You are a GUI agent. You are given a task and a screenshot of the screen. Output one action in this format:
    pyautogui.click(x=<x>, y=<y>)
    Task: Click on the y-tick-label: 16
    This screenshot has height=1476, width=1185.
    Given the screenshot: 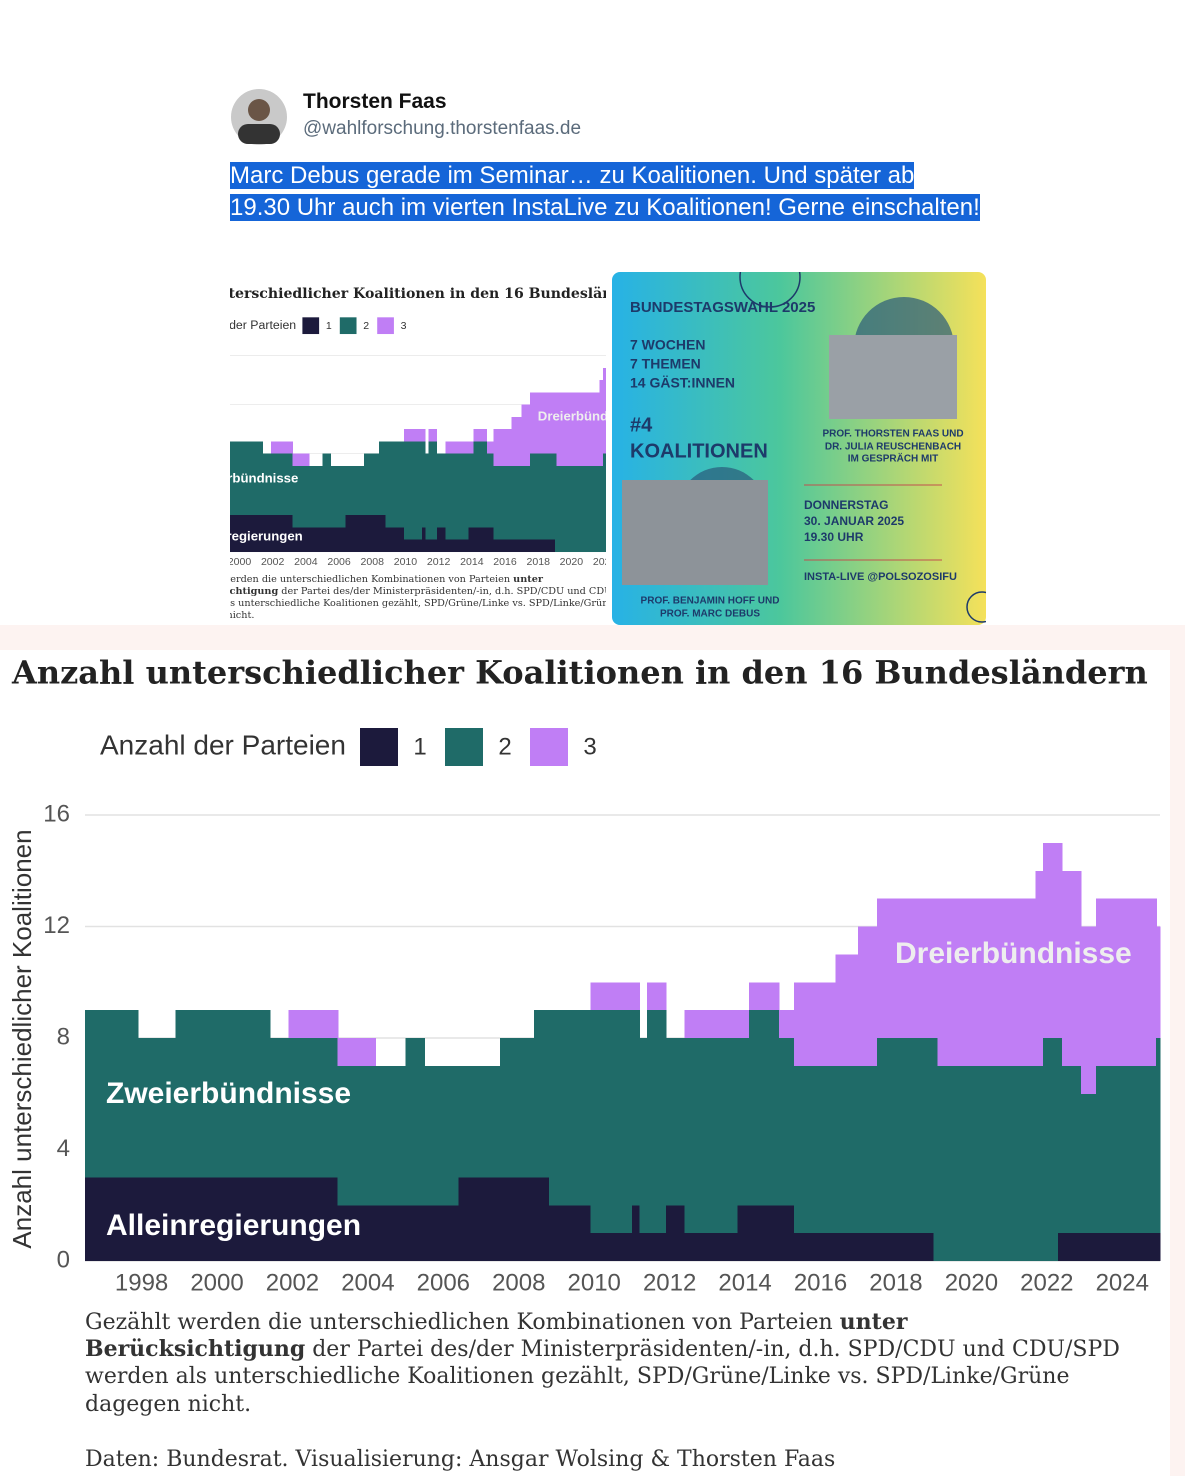 What is the action you would take?
    pyautogui.click(x=56, y=813)
    